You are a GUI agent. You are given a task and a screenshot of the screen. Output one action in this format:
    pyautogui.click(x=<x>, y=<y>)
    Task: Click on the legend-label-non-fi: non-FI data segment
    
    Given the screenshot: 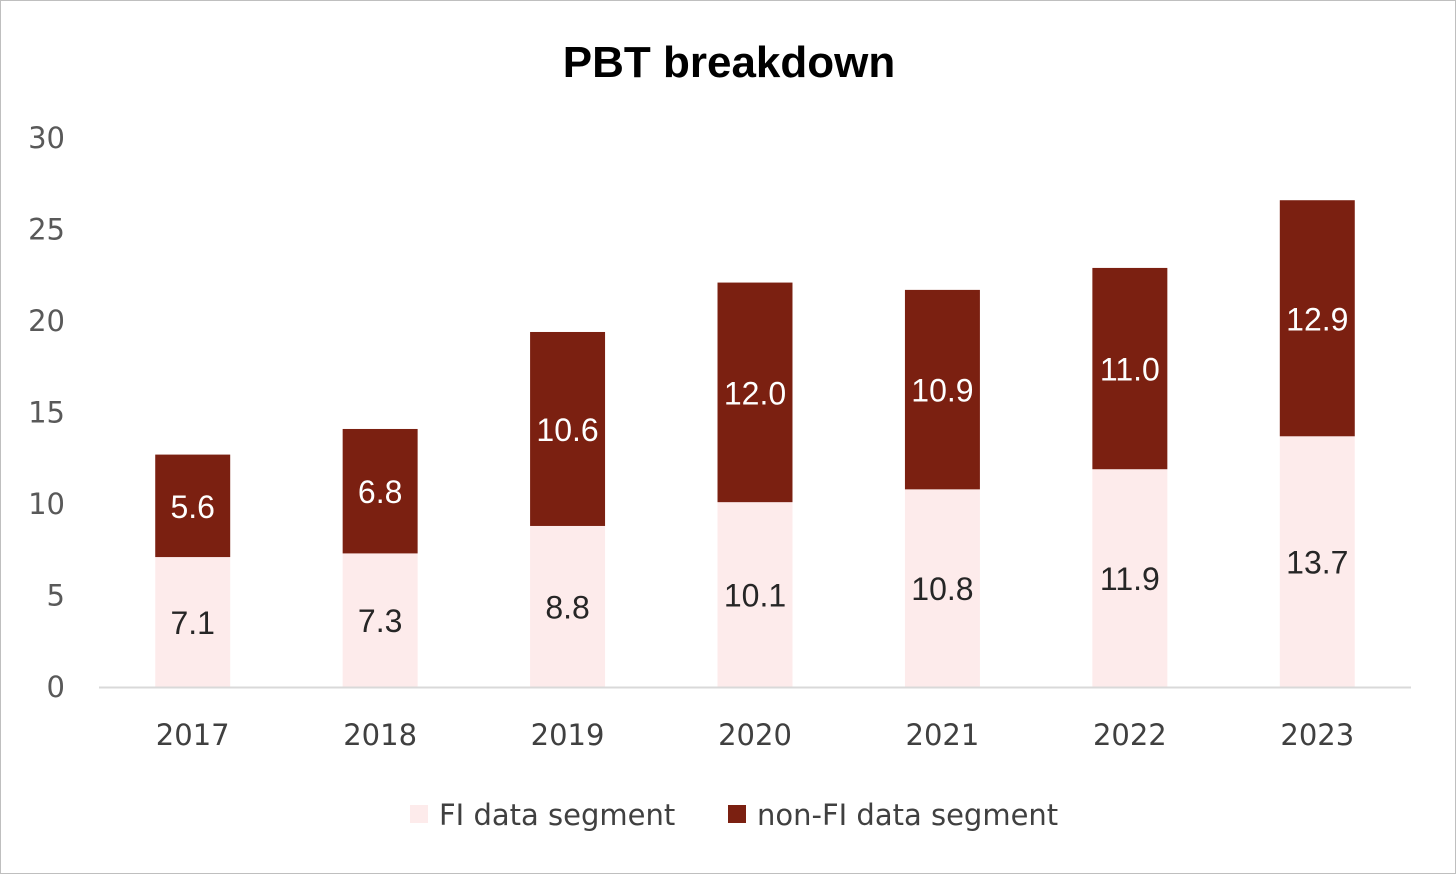 What is the action you would take?
    pyautogui.click(x=907, y=815)
    